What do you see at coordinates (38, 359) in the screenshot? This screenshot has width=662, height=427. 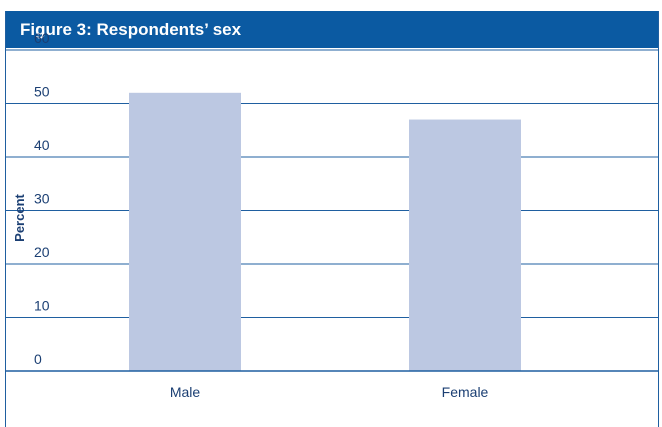 I see `y-tick-label-0: 0` at bounding box center [38, 359].